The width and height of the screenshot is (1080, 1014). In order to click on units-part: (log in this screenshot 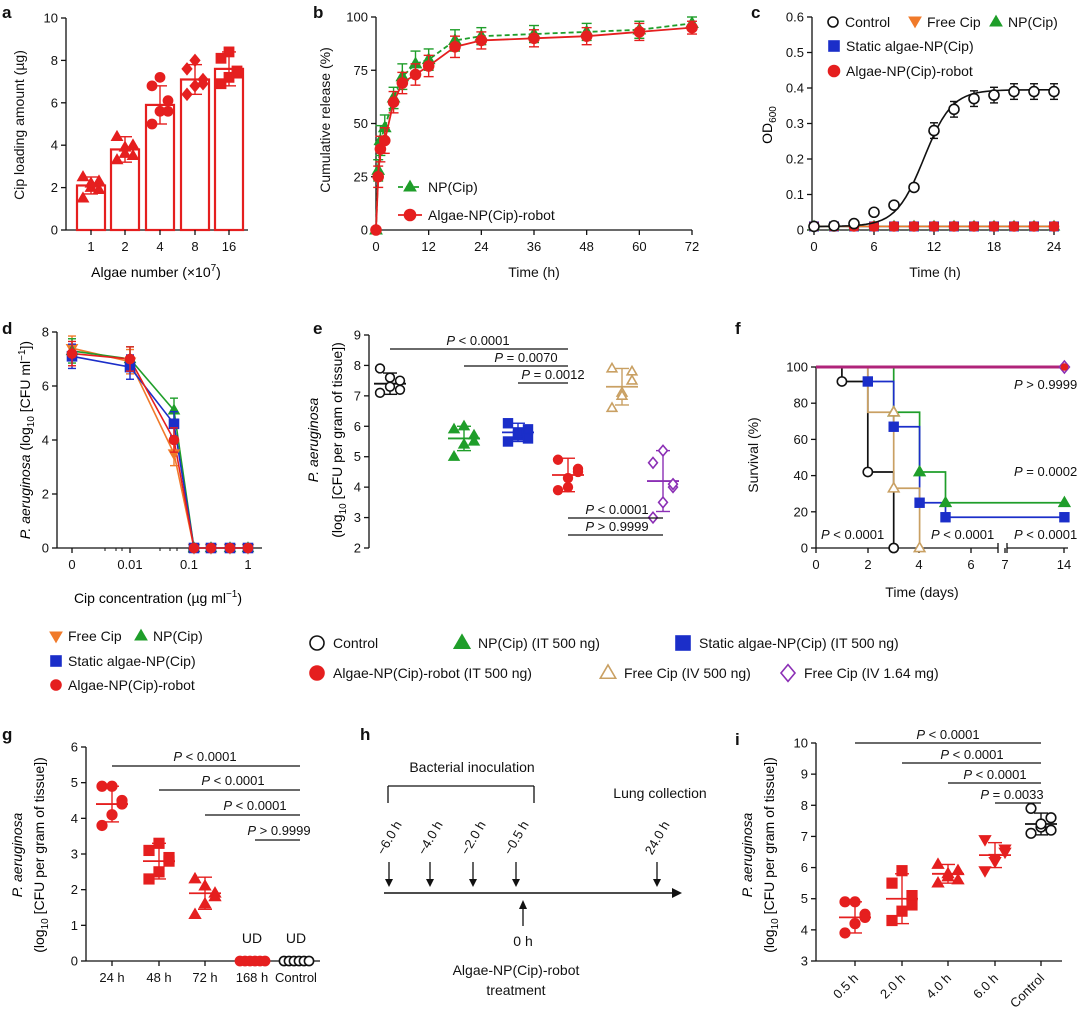, I will do `click(39, 940)`.